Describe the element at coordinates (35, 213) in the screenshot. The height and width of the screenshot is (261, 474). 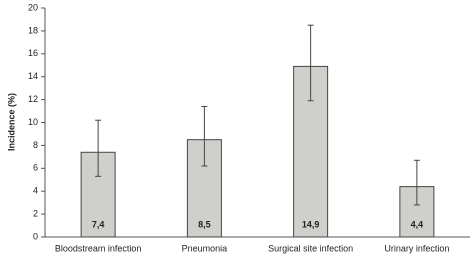
I see `y-tick-label: 2` at that location.